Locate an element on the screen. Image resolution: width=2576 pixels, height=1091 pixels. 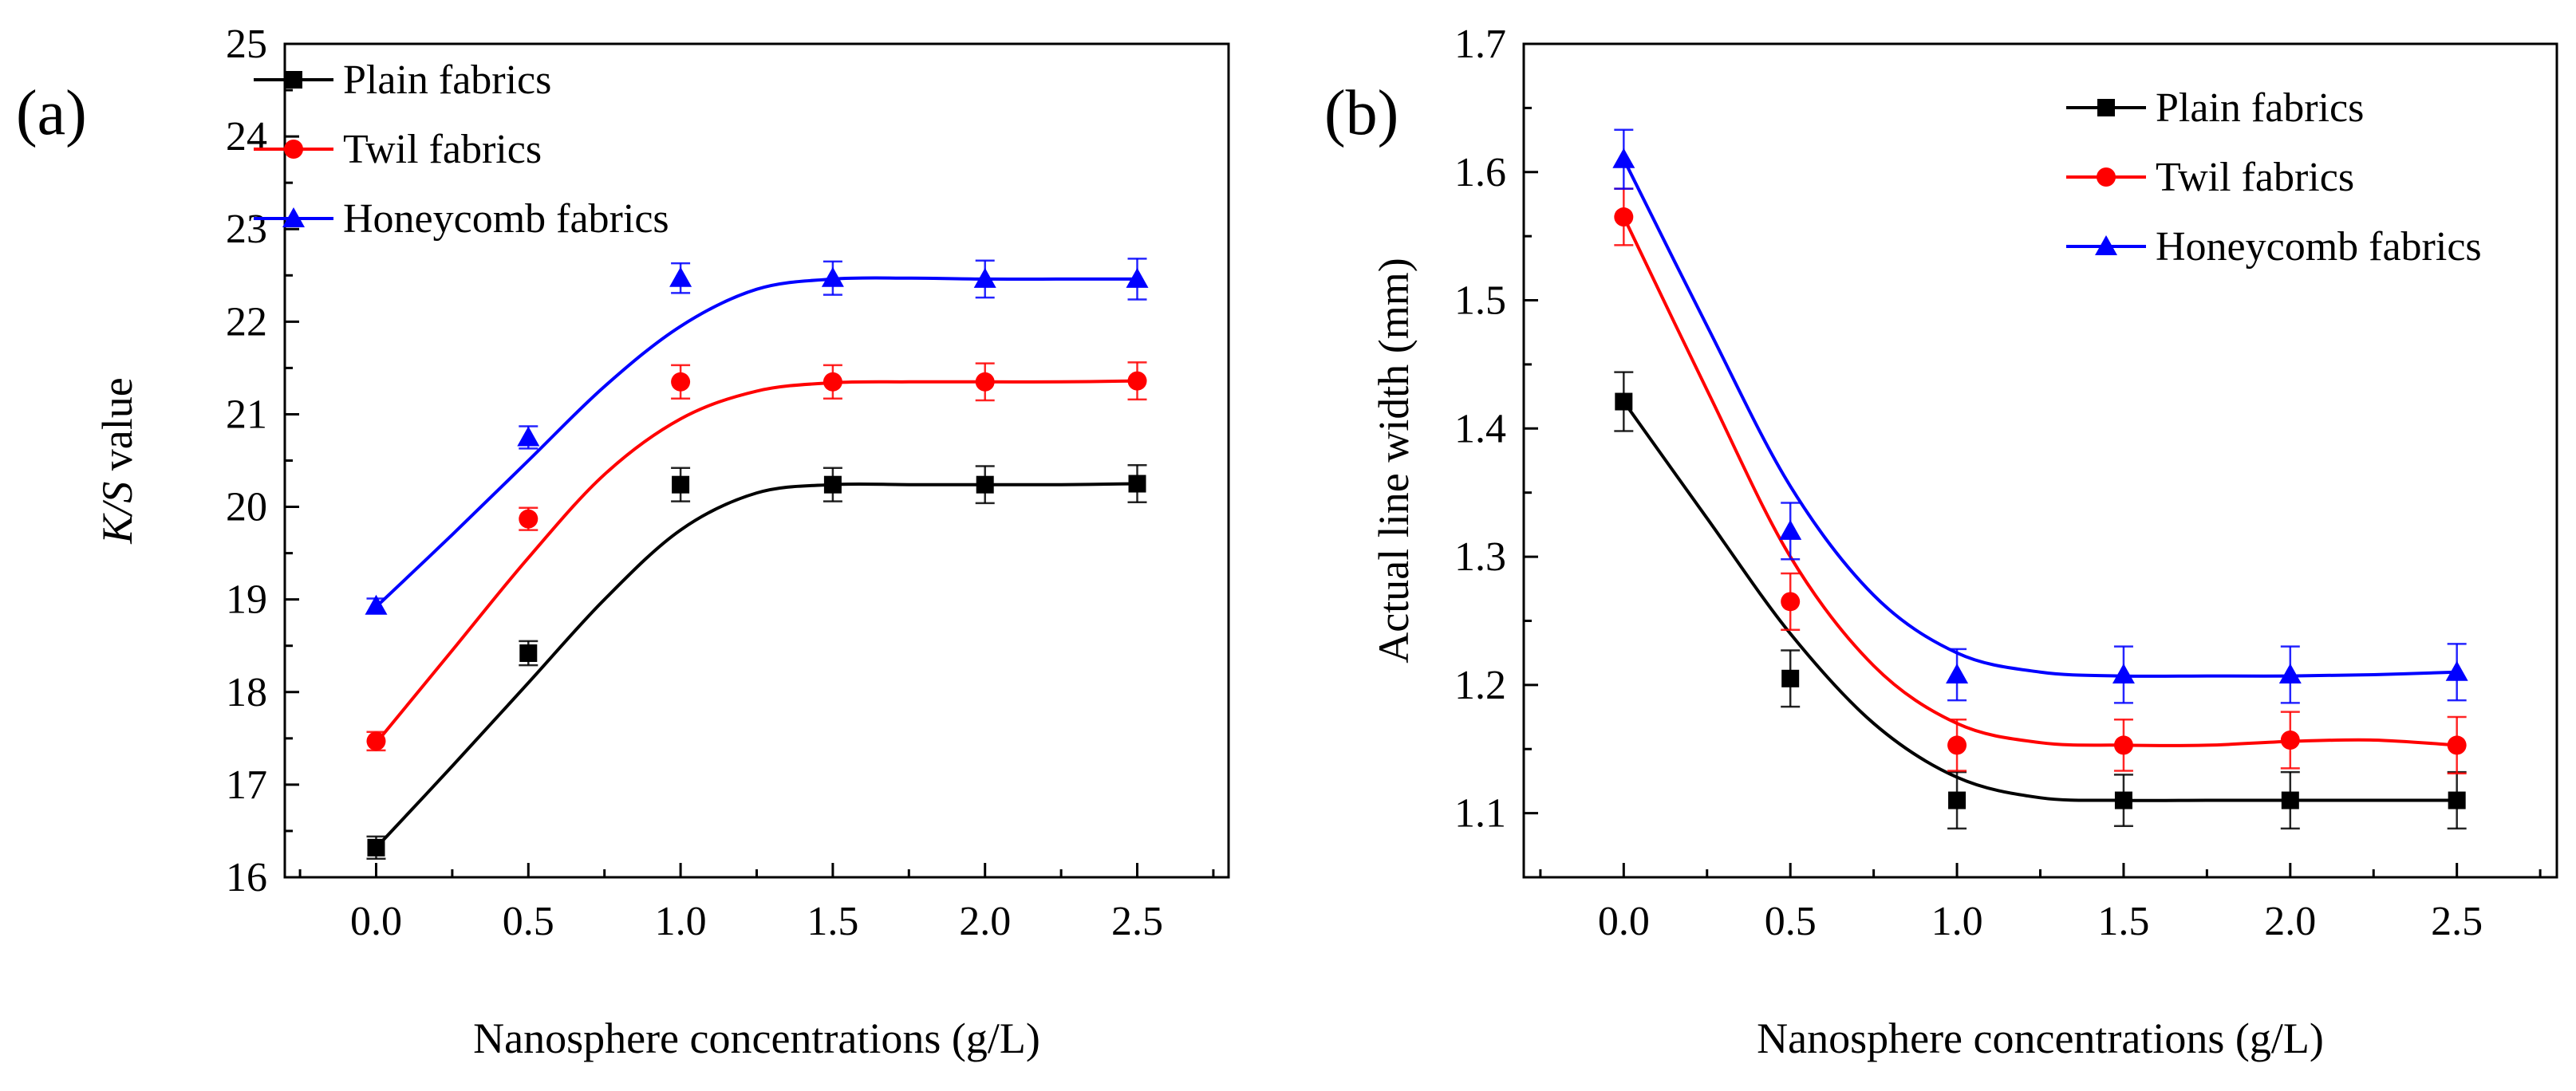
panel-a-honeycomb-legend-marker is located at coordinates (293, 217).